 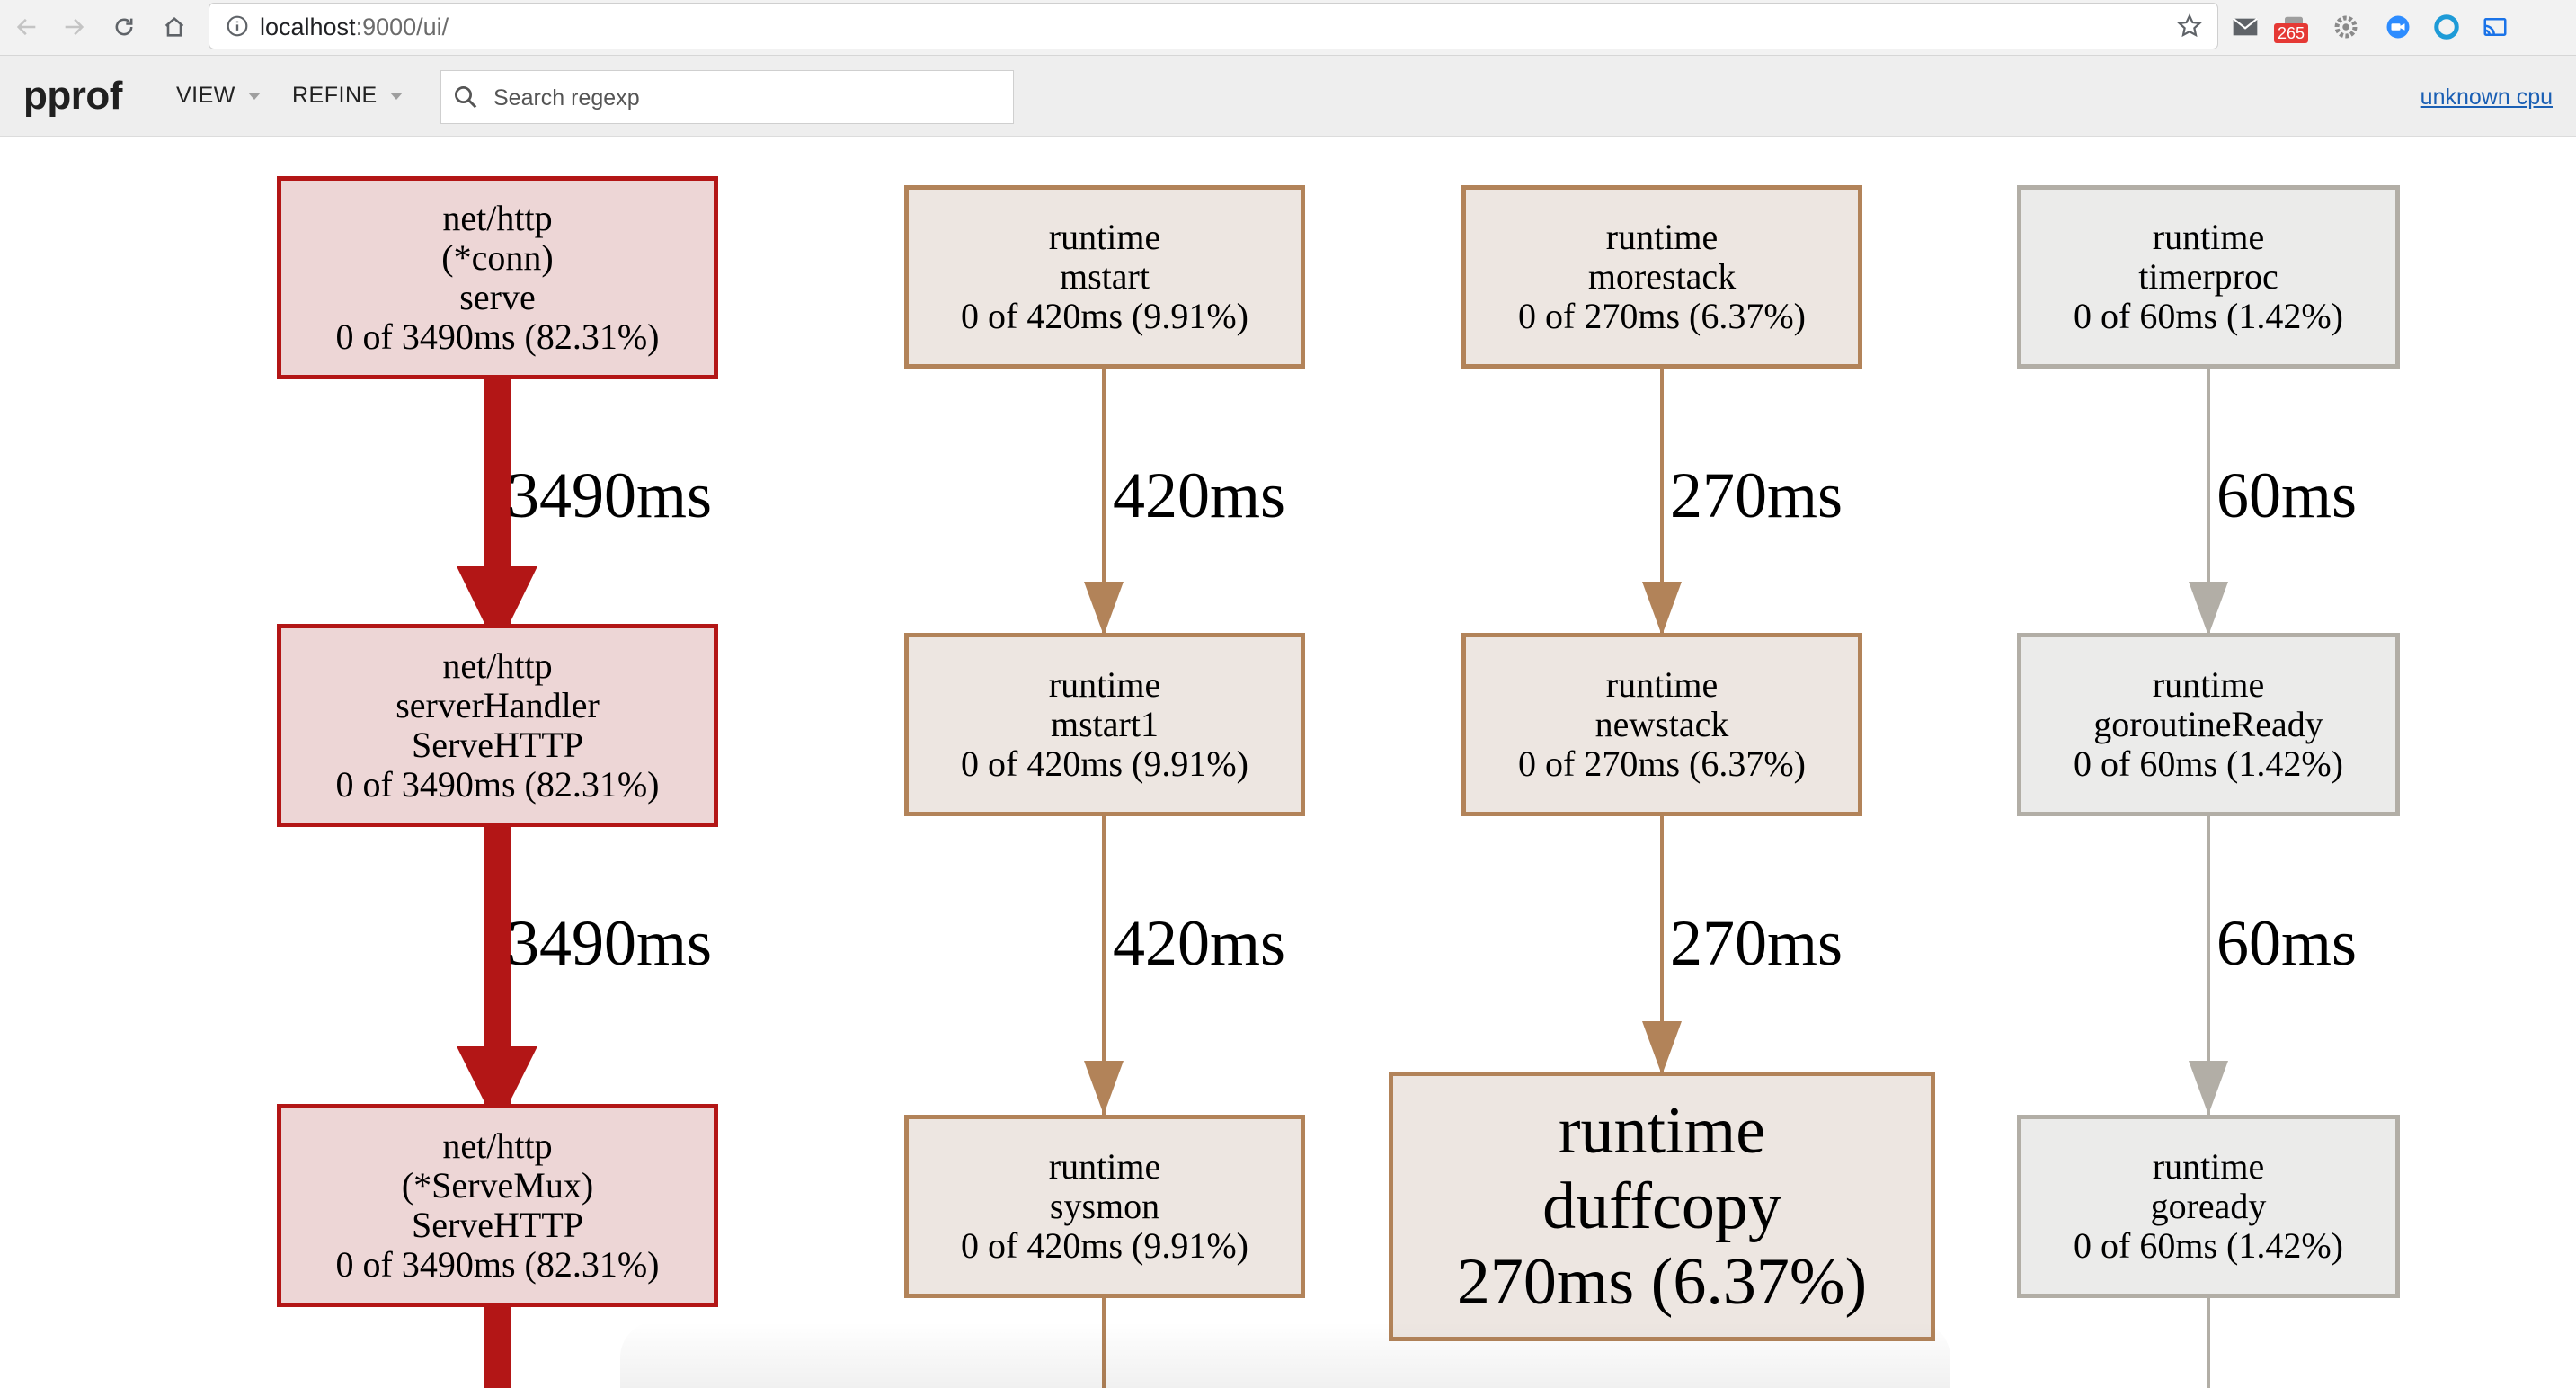 I want to click on search-input, so click(x=745, y=98).